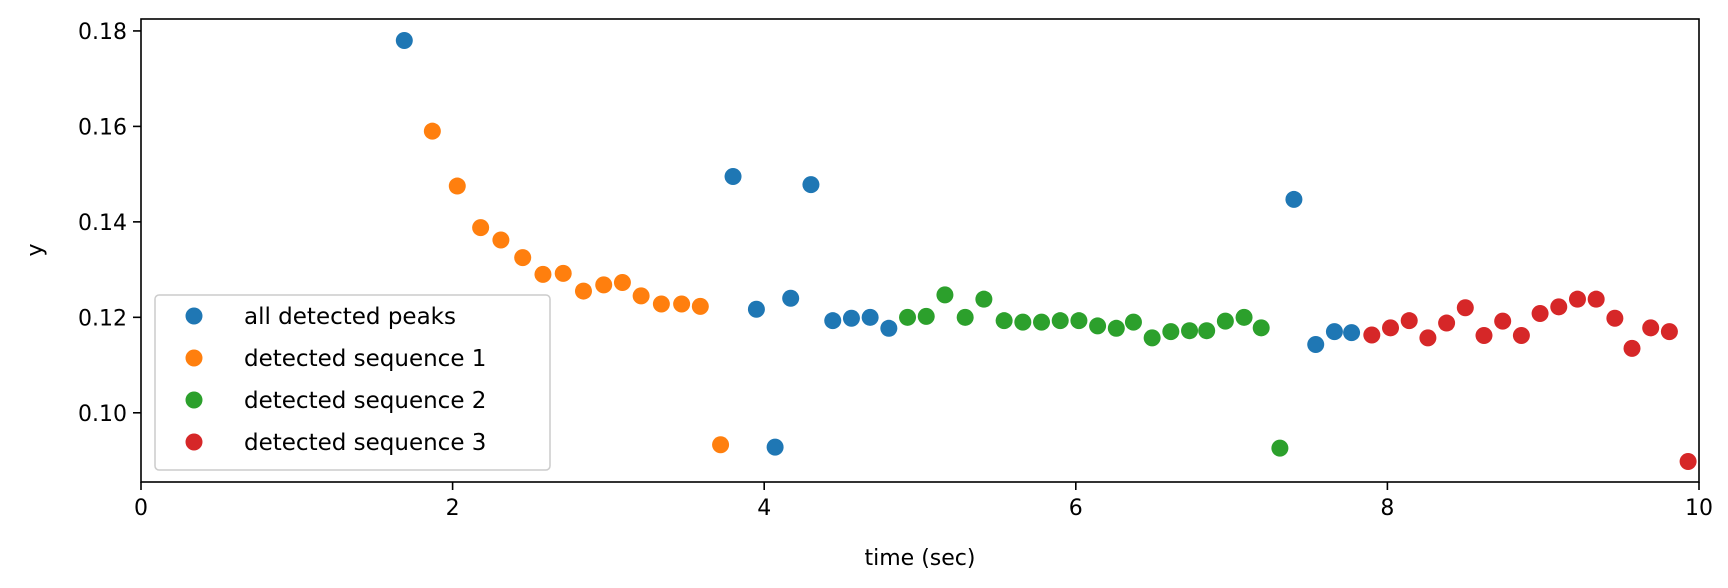  Describe the element at coordinates (35, 249) in the screenshot. I see `y-axis-title: y` at that location.